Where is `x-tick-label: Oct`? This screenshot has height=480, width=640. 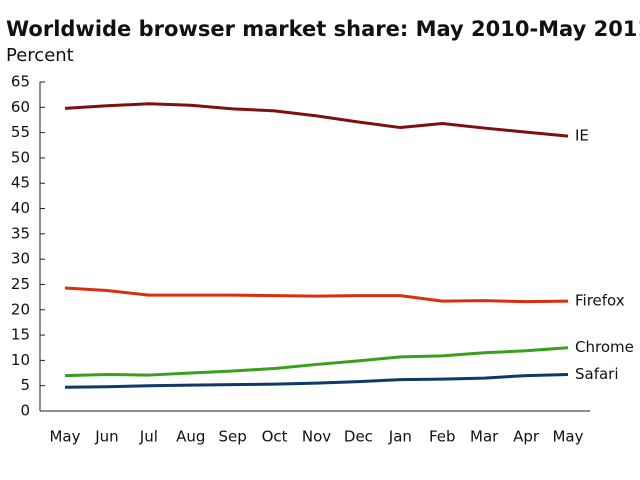
x-tick-label: Oct is located at coordinates (275, 437).